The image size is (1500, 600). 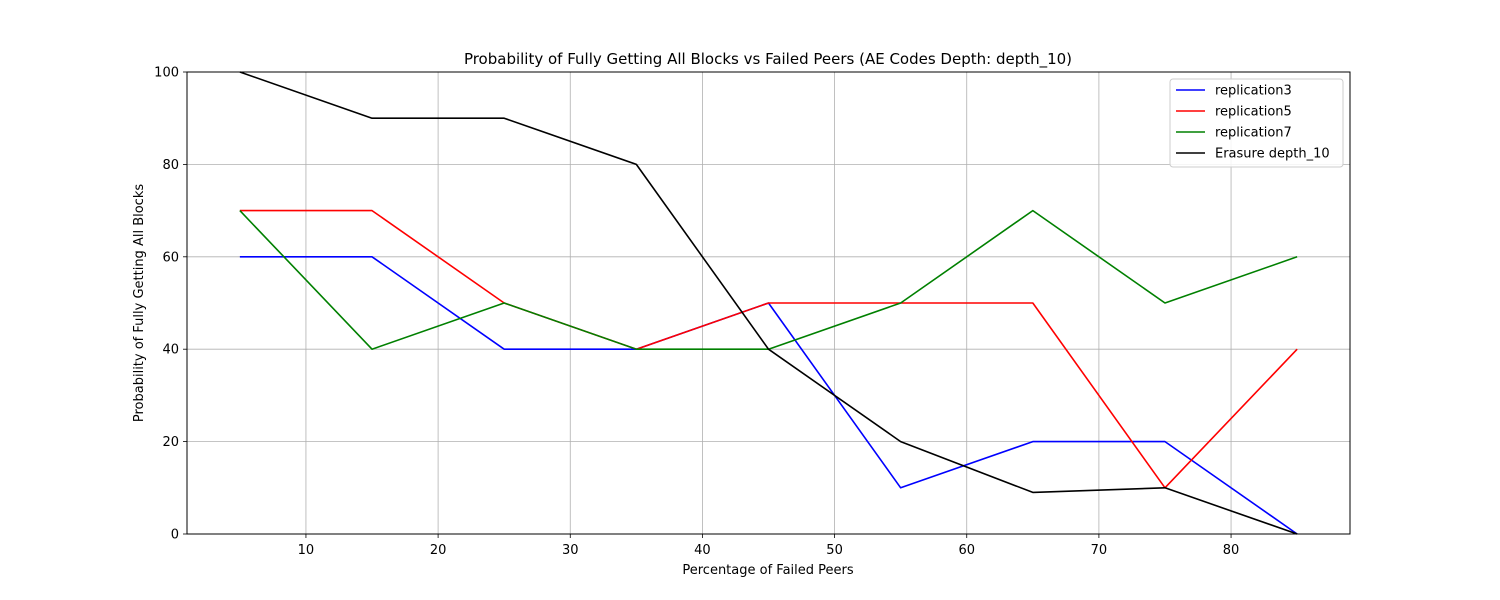 I want to click on legend-label-erasure-depth-10: Erasure depth_10, so click(x=1272, y=154).